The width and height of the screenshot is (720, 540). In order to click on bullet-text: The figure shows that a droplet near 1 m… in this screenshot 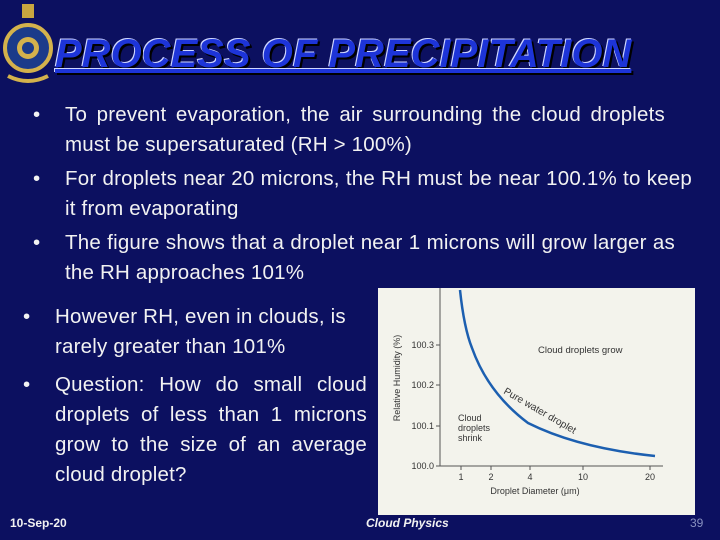, I will do `click(370, 257)`.